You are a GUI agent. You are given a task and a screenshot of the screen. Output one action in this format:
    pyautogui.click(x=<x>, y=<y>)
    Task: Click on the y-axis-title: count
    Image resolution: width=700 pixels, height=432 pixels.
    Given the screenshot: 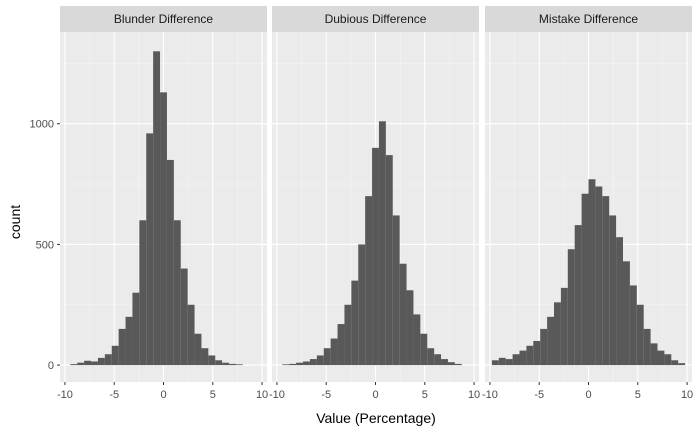 What is the action you would take?
    pyautogui.click(x=15, y=222)
    